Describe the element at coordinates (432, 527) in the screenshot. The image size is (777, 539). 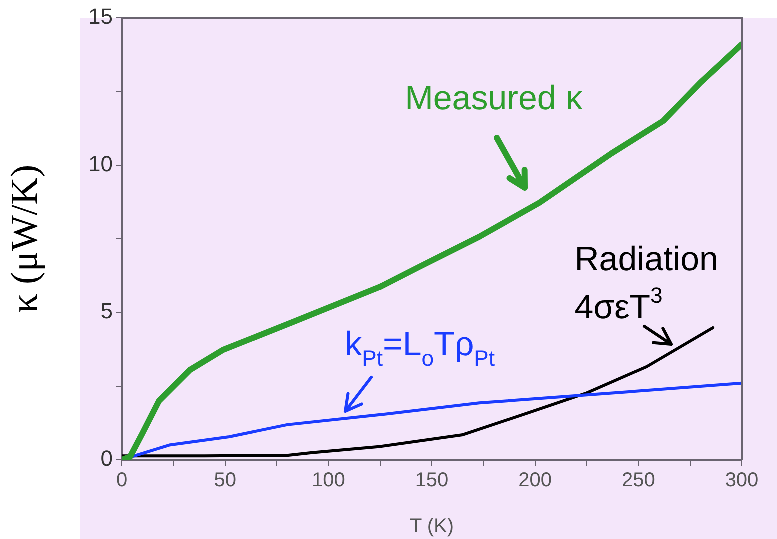
I see `x-axis-title: T (K)` at that location.